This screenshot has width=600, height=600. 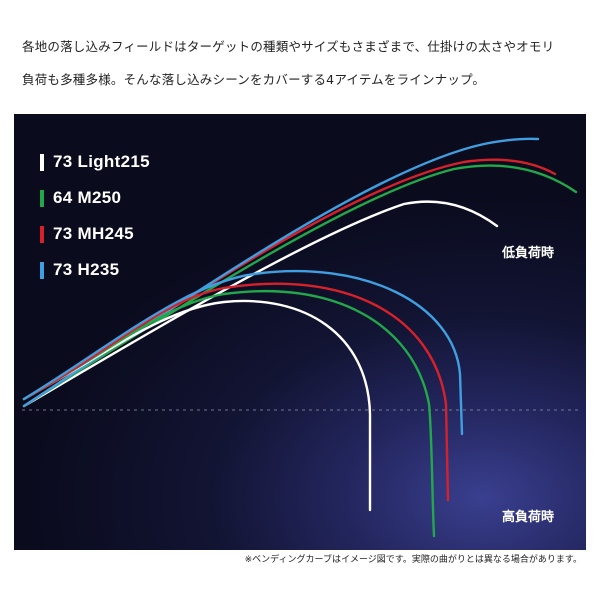 I want to click on legend-item-mh245: 73 MH245, so click(x=95, y=234).